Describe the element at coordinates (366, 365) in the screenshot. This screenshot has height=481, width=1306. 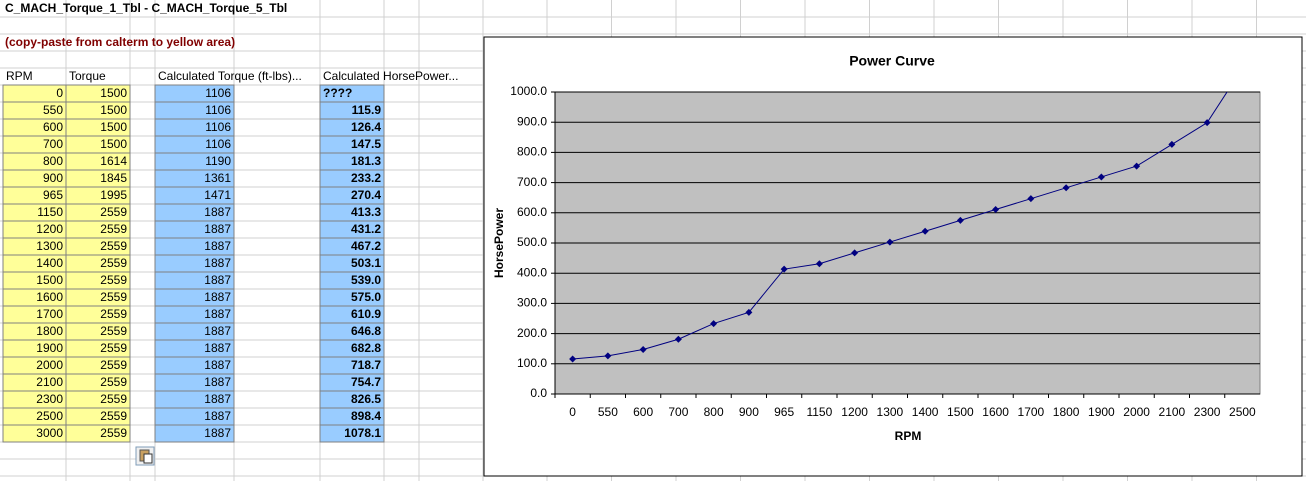
I see `cell-value: 718.7` at that location.